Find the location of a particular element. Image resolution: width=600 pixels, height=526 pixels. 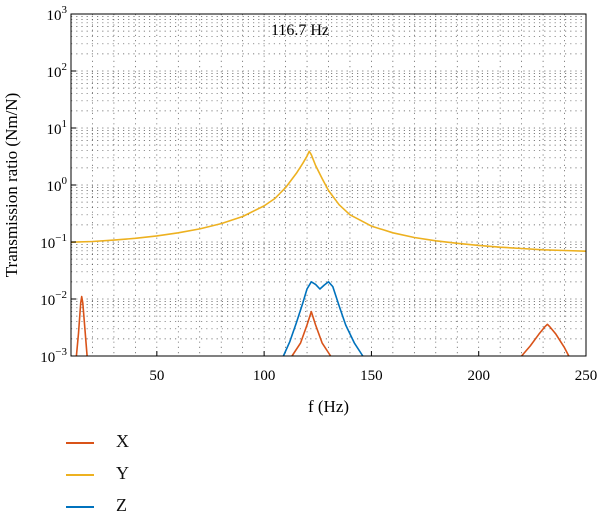

y-tick-label: 10⁻¹ is located at coordinates (53, 242).